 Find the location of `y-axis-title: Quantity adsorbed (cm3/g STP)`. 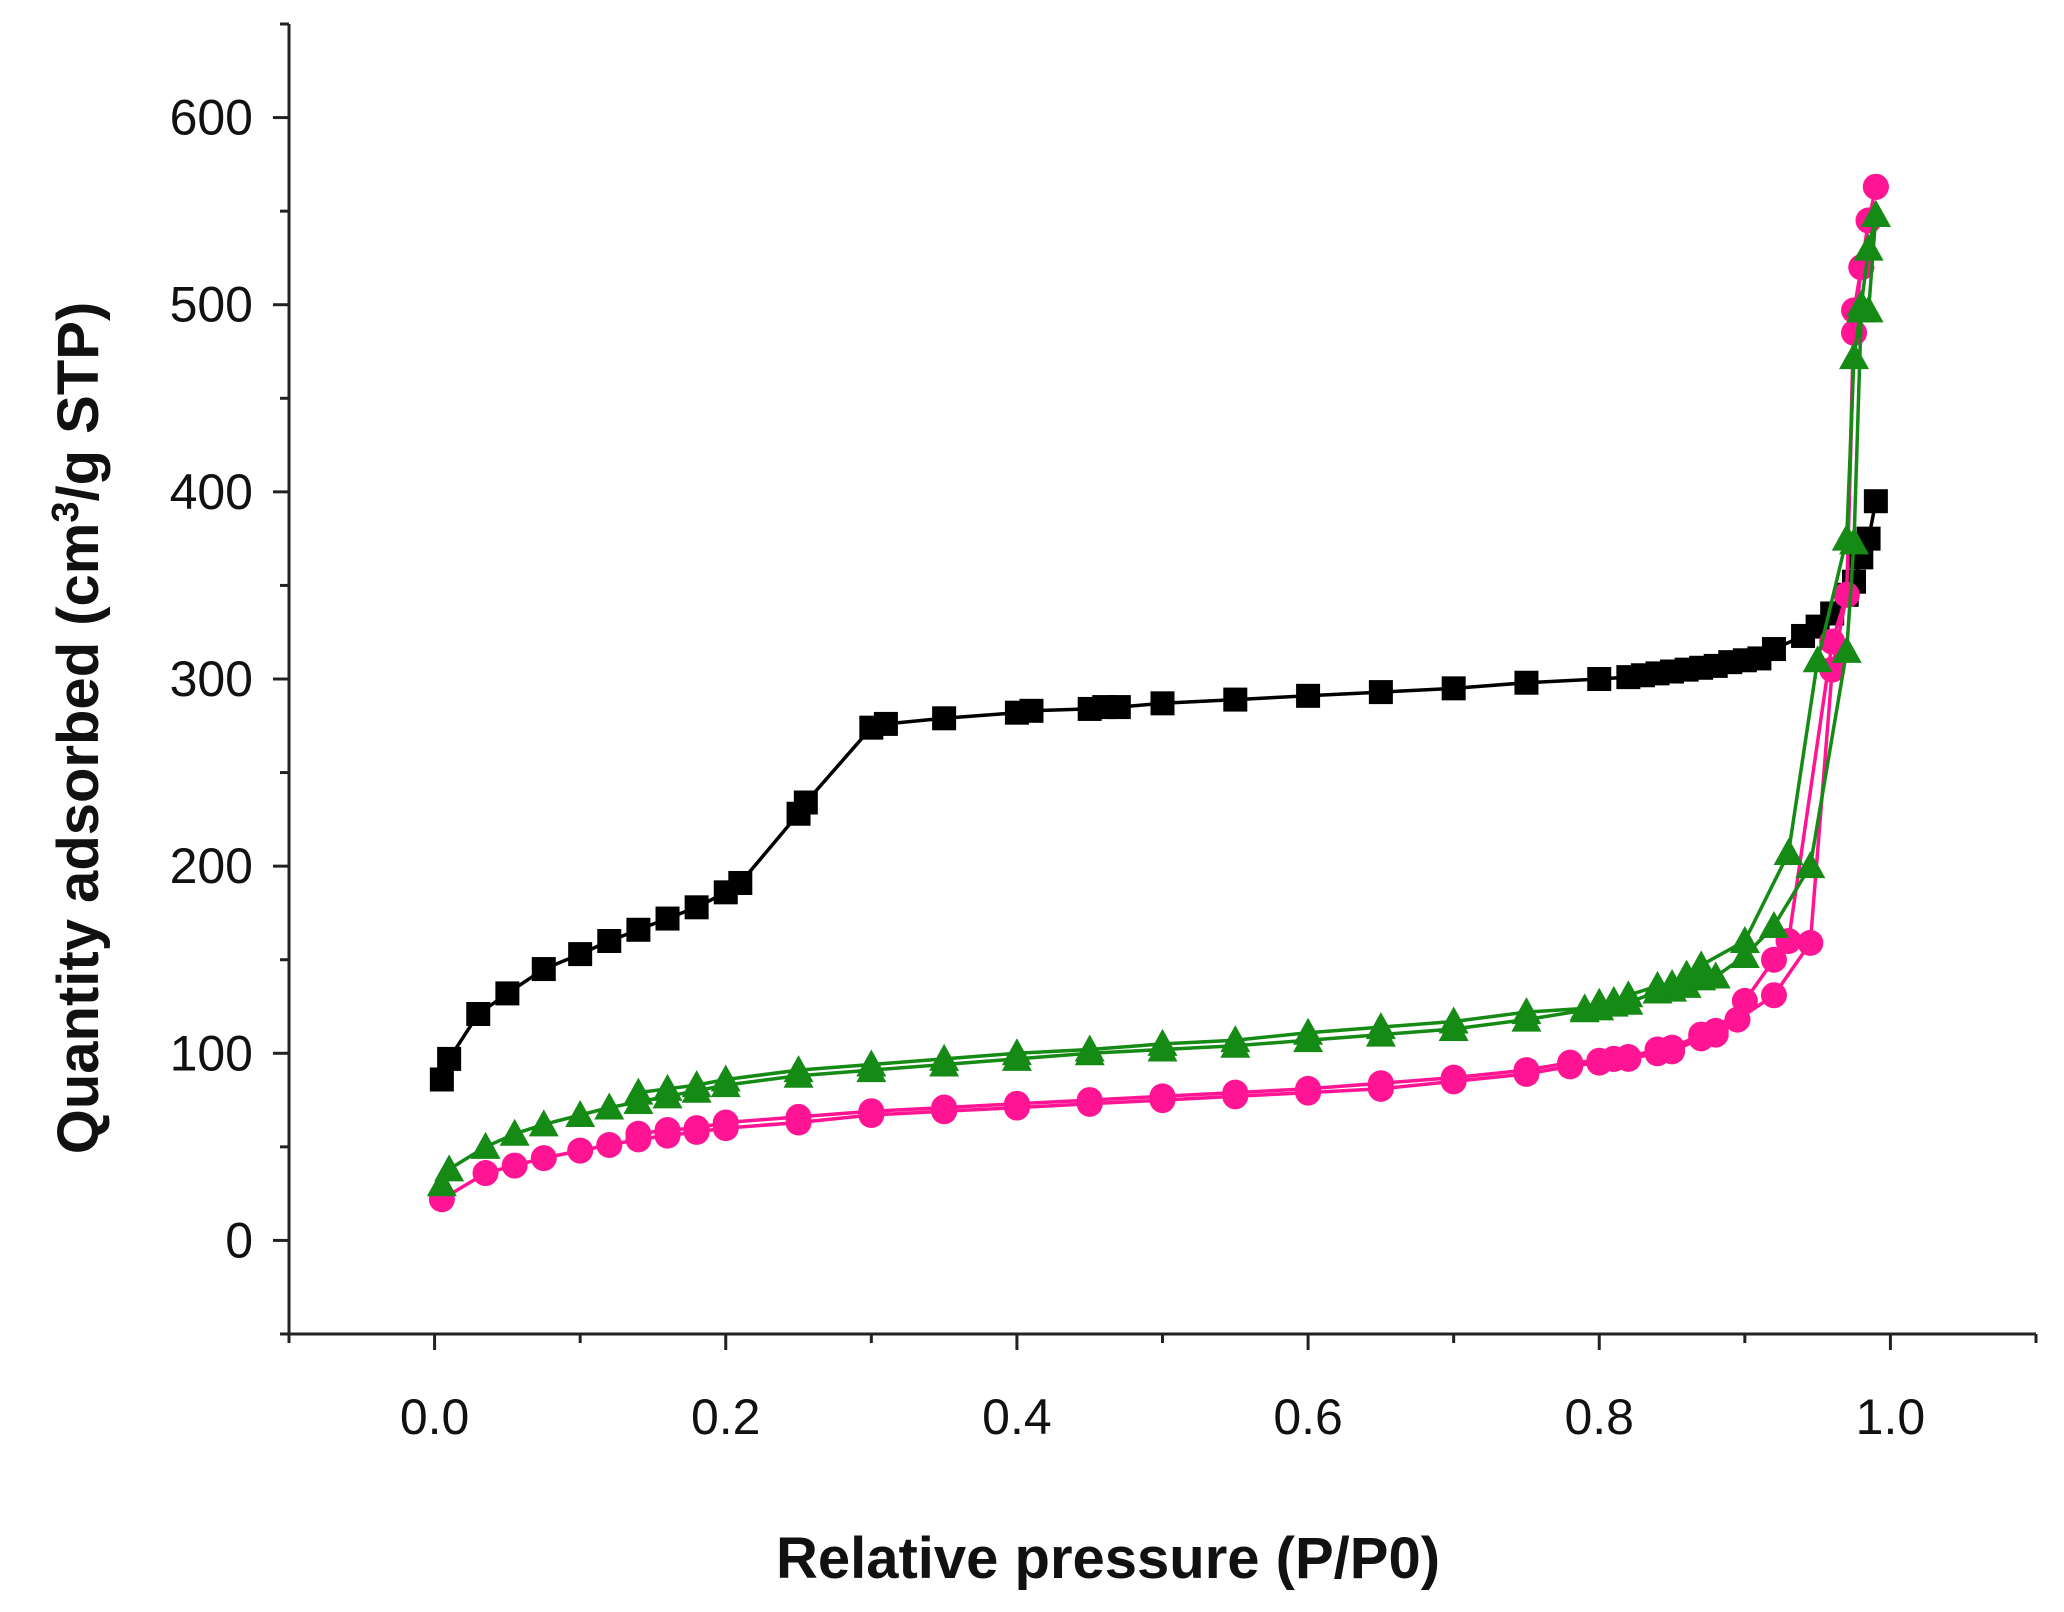

y-axis-title: Quantity adsorbed (cm3/g STP) is located at coordinates (78, 728).